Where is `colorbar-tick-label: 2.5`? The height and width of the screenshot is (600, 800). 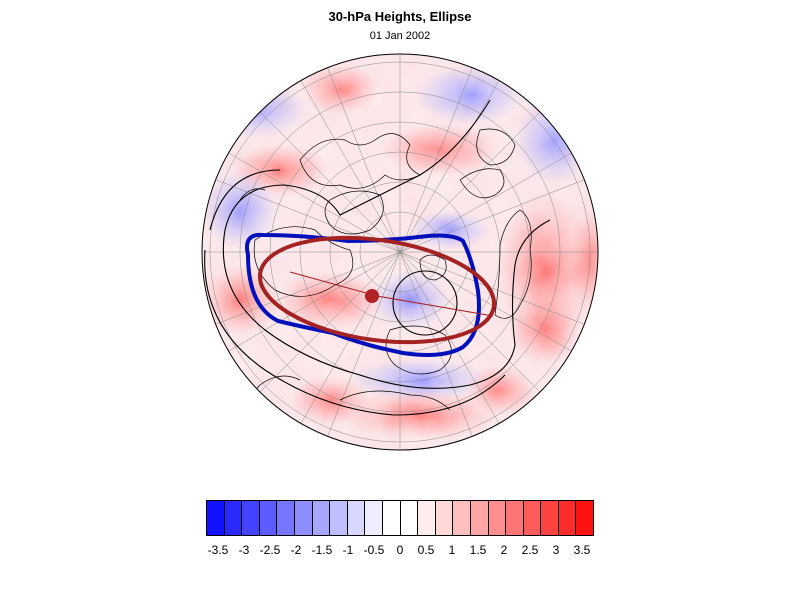 colorbar-tick-label: 2.5 is located at coordinates (530, 550).